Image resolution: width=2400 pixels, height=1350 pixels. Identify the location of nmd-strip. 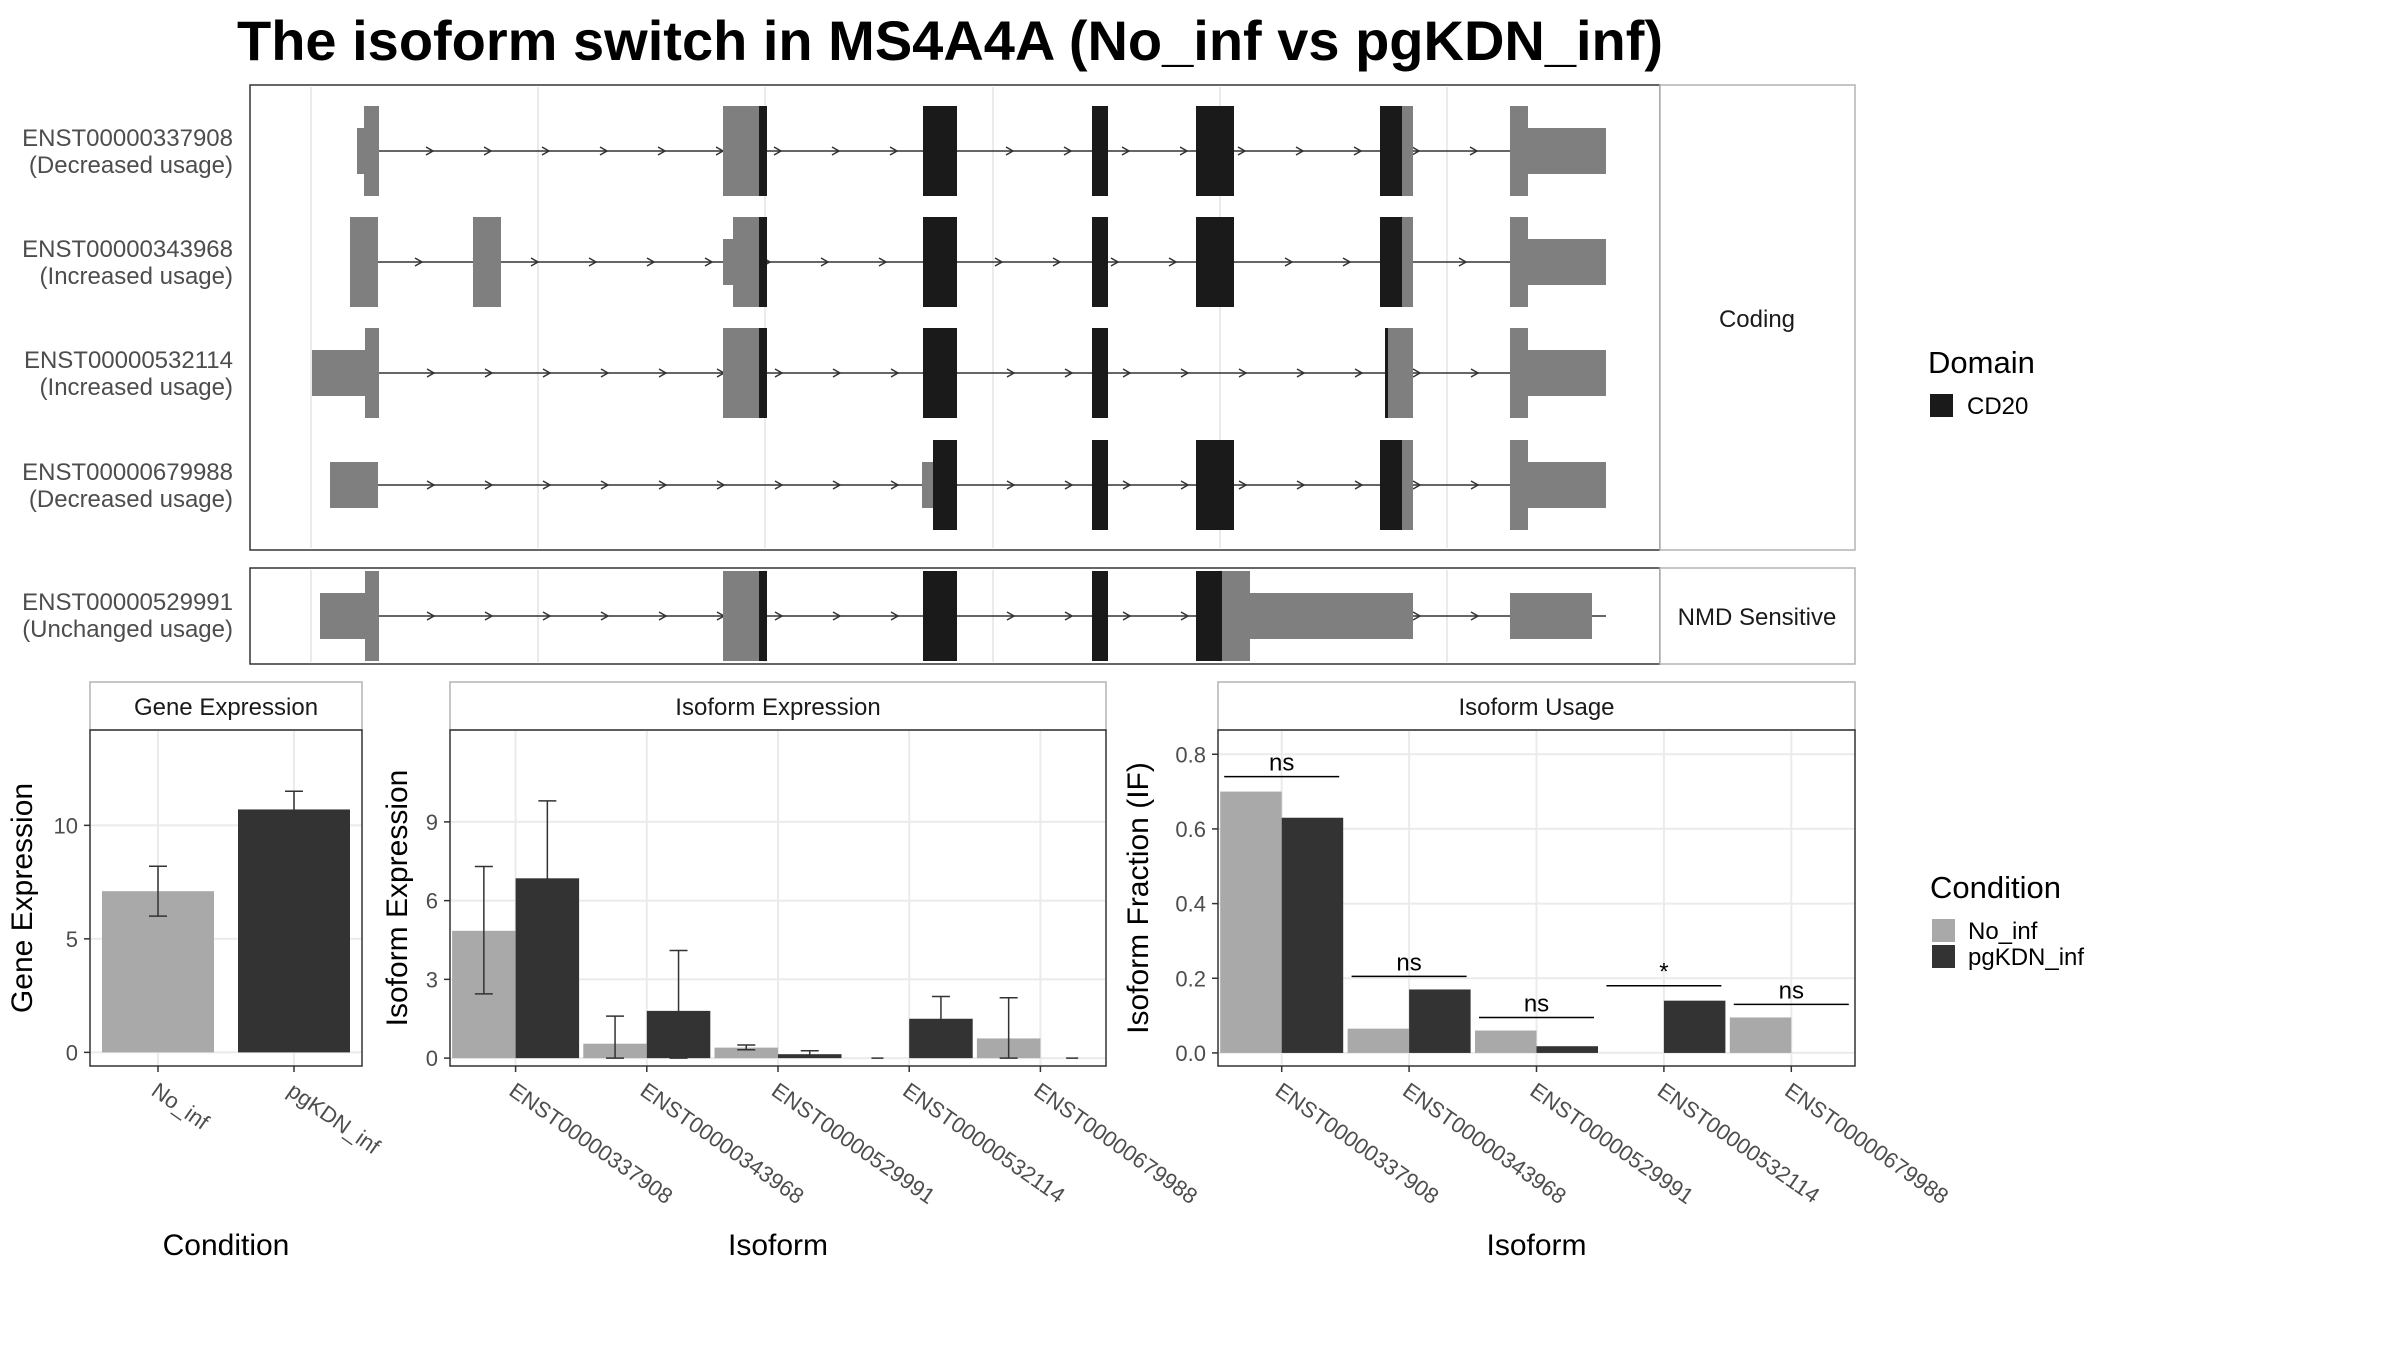
(1757, 616).